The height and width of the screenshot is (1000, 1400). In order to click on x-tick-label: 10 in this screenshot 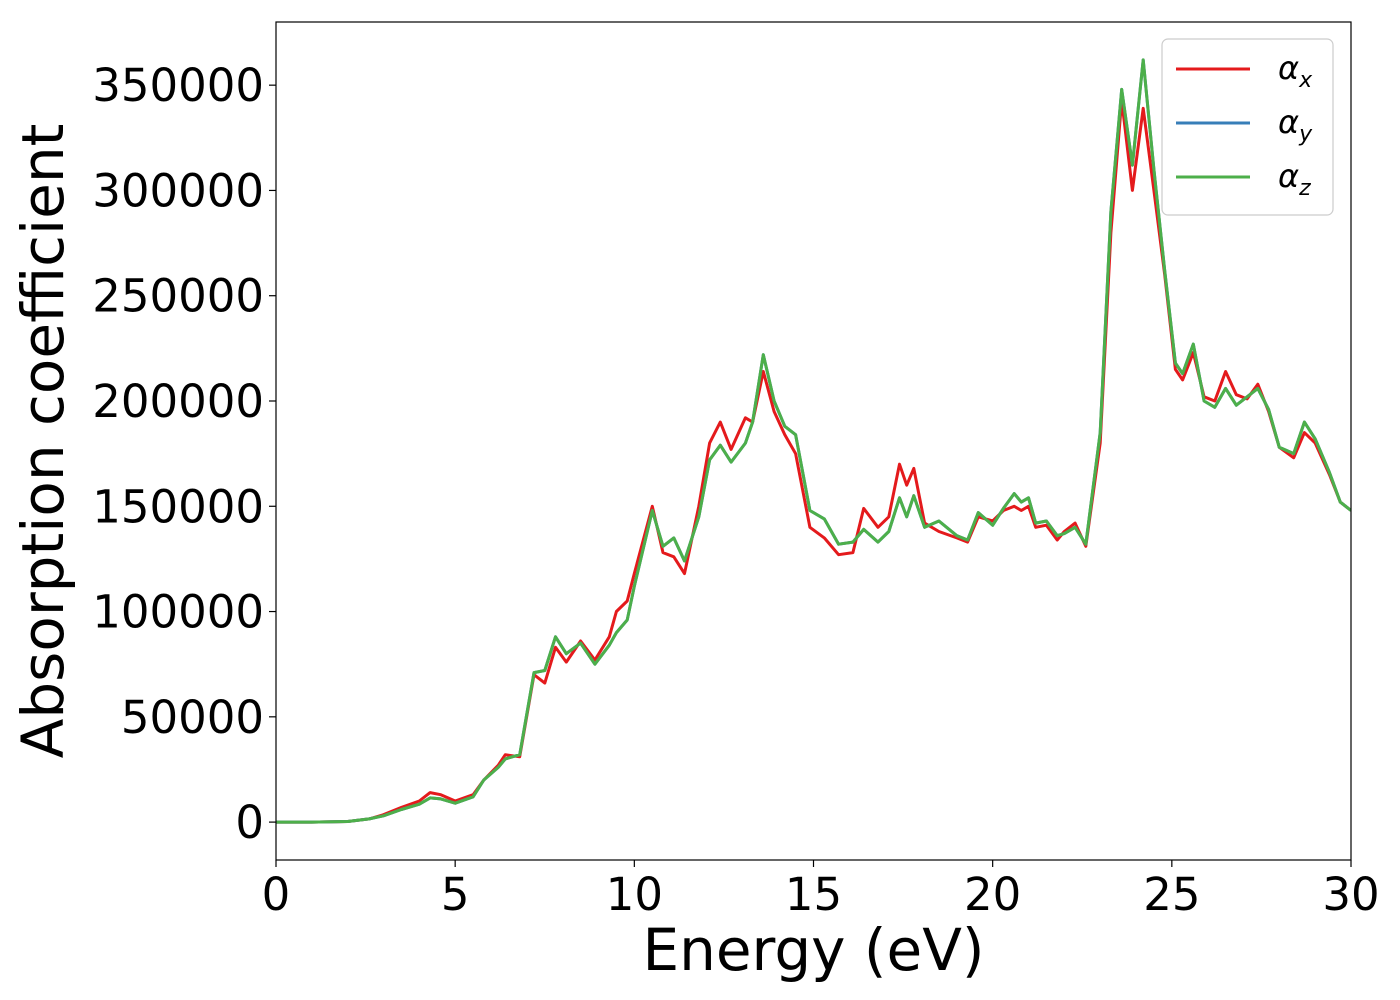, I will do `click(634, 894)`.